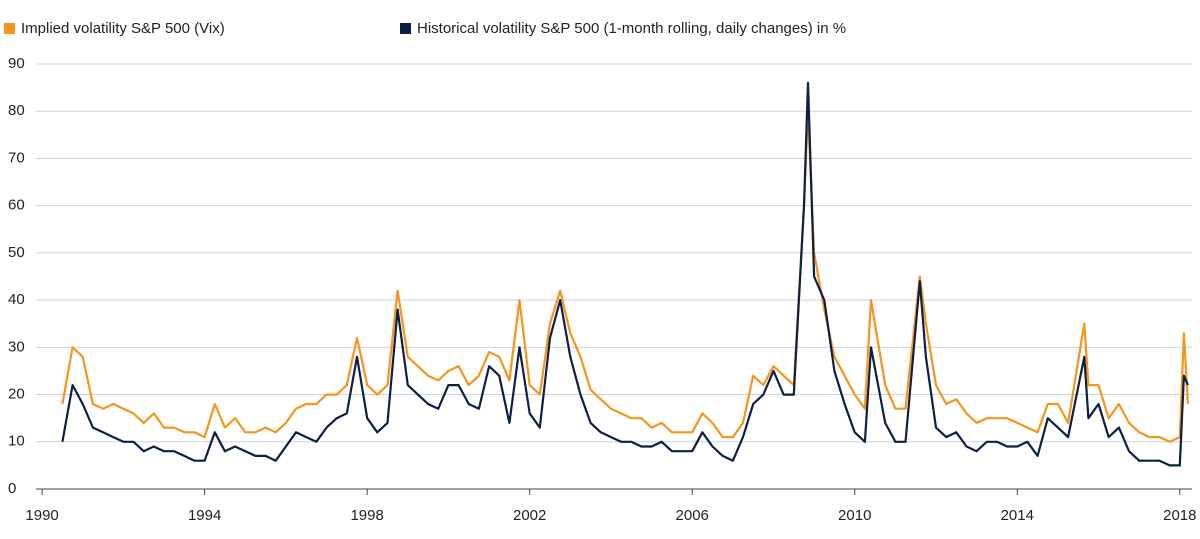 This screenshot has height=539, width=1200. Describe the element at coordinates (529, 515) in the screenshot. I see `x-tick-label: 2002` at that location.